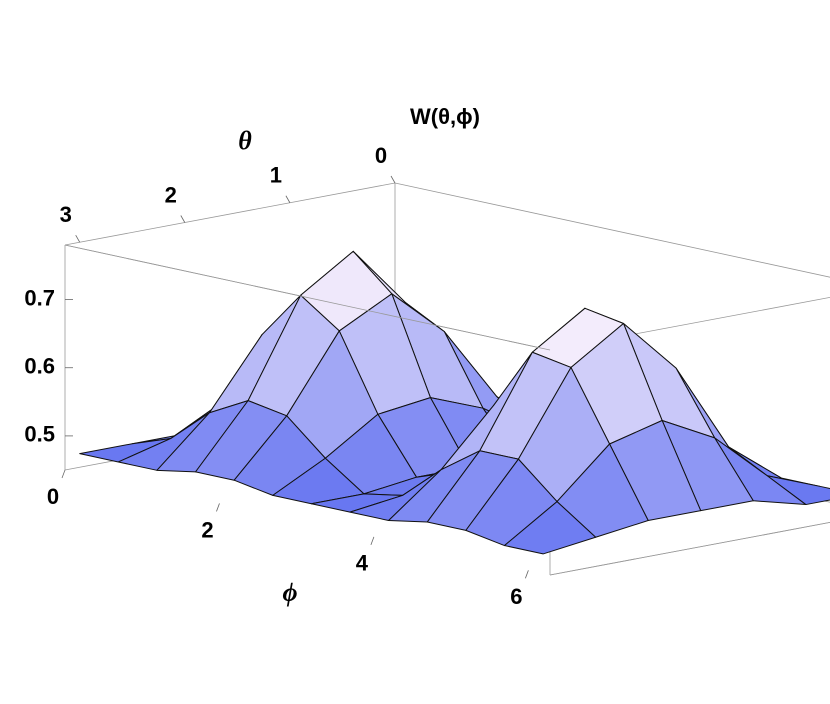 This screenshot has width=830, height=704. What do you see at coordinates (171, 194) in the screenshot?
I see `y-tick-label: 2` at bounding box center [171, 194].